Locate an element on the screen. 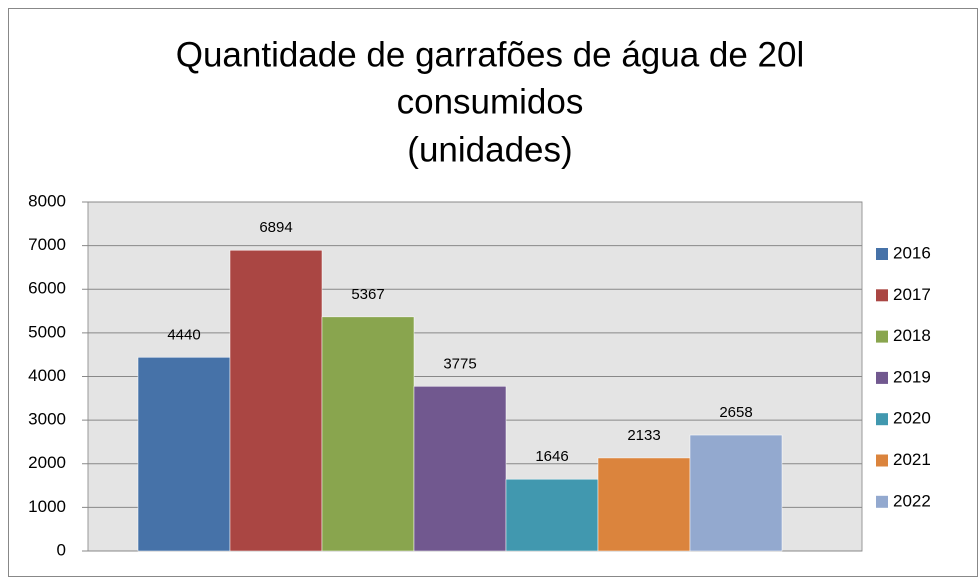 Image resolution: width=979 pixels, height=577 pixels. legend-label: 2020 is located at coordinates (912, 418).